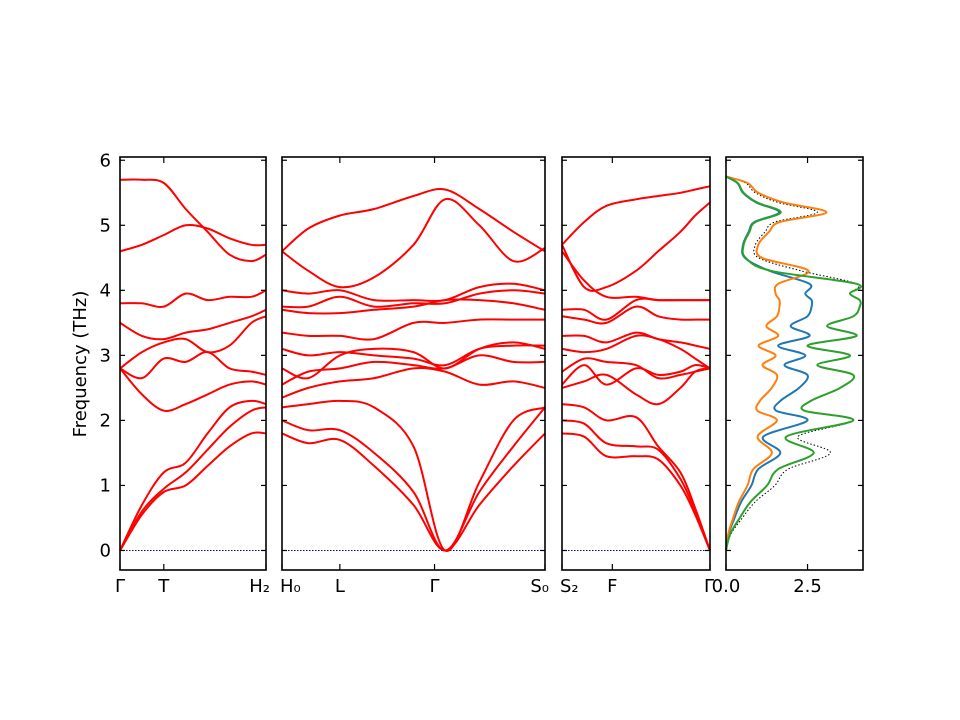 The height and width of the screenshot is (720, 960). What do you see at coordinates (290, 586) in the screenshot?
I see `x-tick-label: H₀` at bounding box center [290, 586].